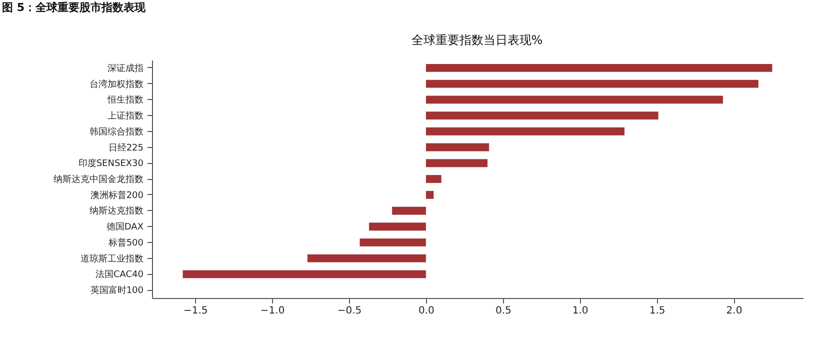  Describe the element at coordinates (195, 311) in the screenshot. I see `x-tick-label: −1.5` at that location.